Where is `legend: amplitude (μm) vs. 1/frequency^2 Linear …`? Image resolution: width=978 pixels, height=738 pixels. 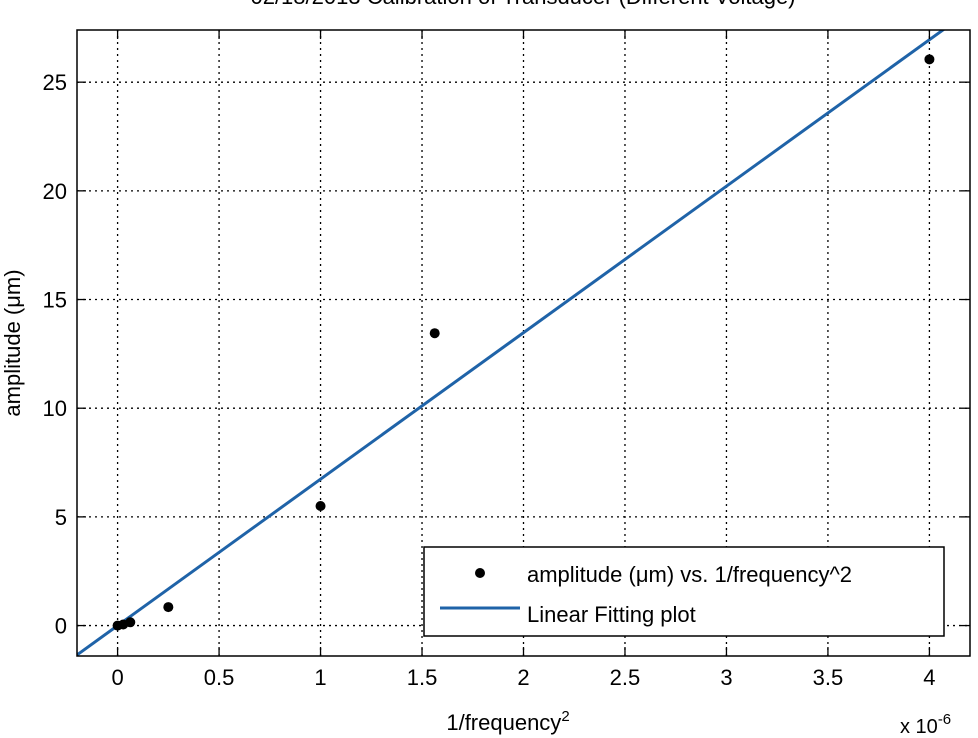
legend: amplitude (μm) vs. 1/frequency^2 Linear … is located at coordinates (684, 591).